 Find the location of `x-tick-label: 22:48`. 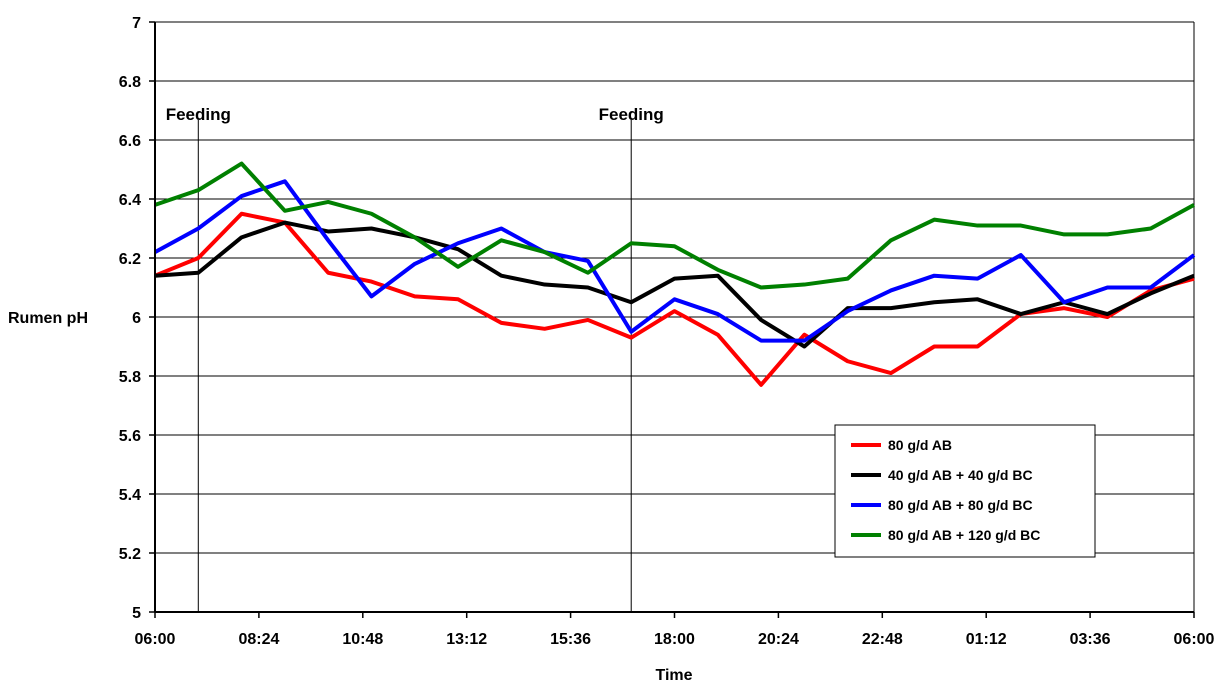

x-tick-label: 22:48 is located at coordinates (882, 639).